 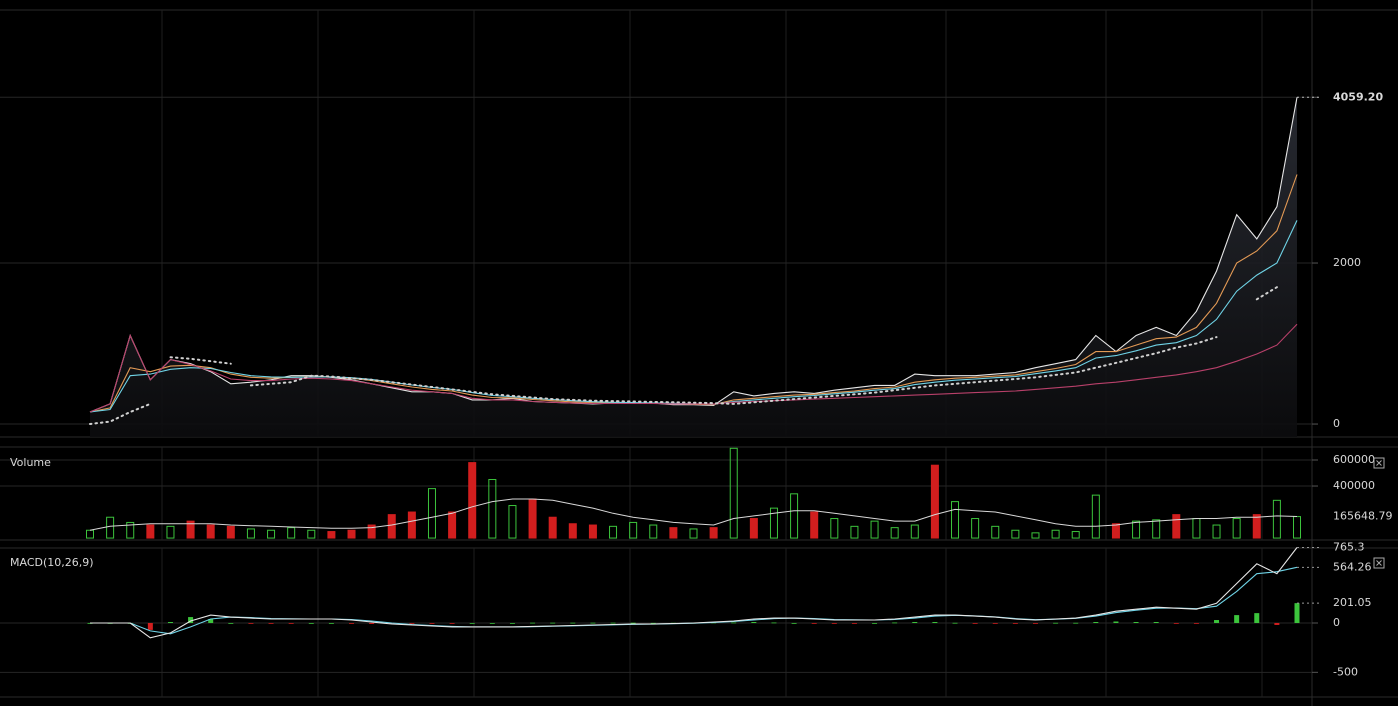 I want to click on sar-line, so click(x=733, y=370).